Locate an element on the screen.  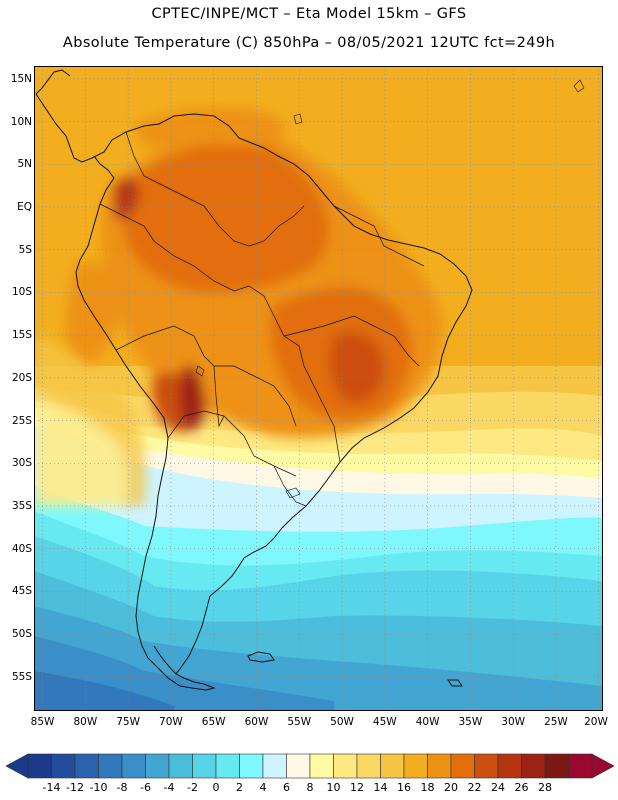
colorbar-tick-label: 16 is located at coordinates (404, 787).